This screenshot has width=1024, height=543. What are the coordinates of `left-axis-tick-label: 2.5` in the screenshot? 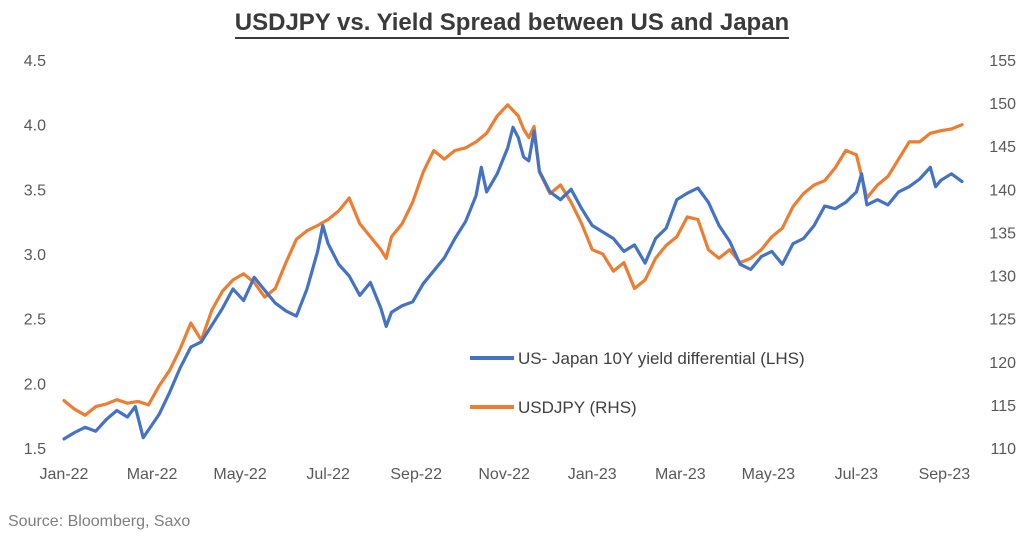 It's located at (35, 320).